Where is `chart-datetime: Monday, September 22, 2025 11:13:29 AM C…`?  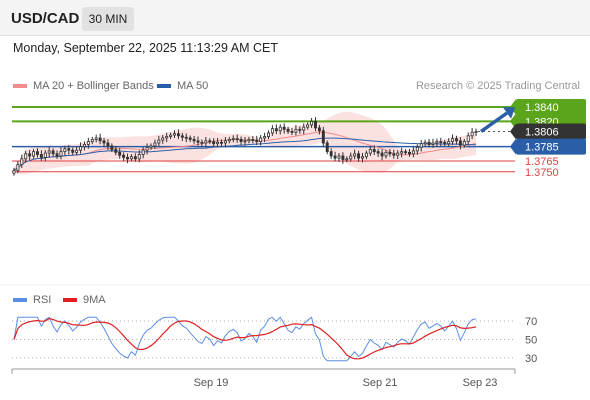 chart-datetime: Monday, September 22, 2025 11:13:29 AM C… is located at coordinates (145, 48).